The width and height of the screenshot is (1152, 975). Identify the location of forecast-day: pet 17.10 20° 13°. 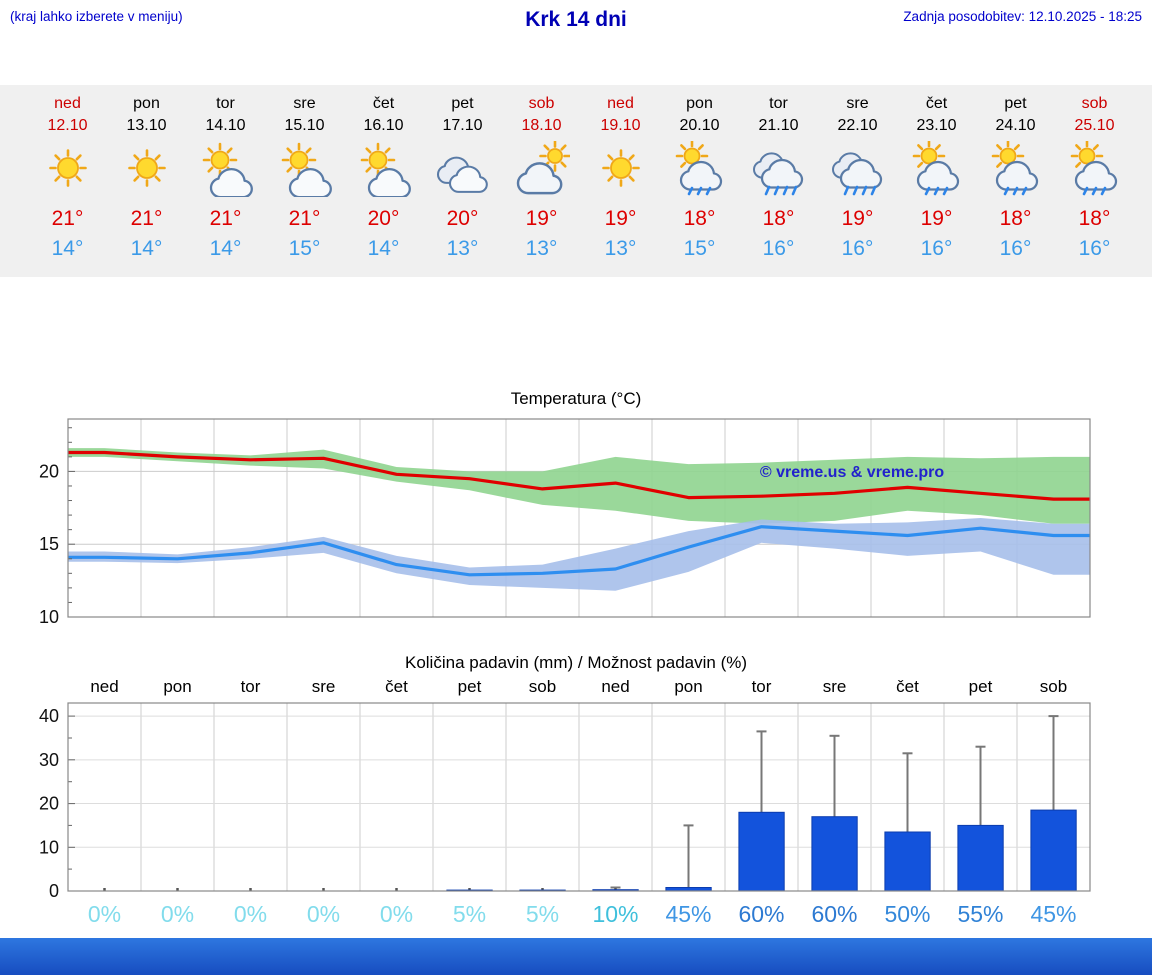
(462, 180).